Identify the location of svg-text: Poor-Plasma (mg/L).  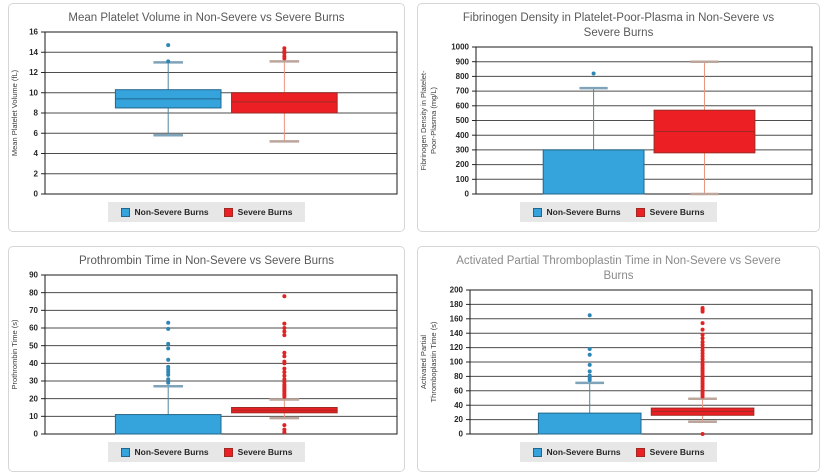
(433, 120).